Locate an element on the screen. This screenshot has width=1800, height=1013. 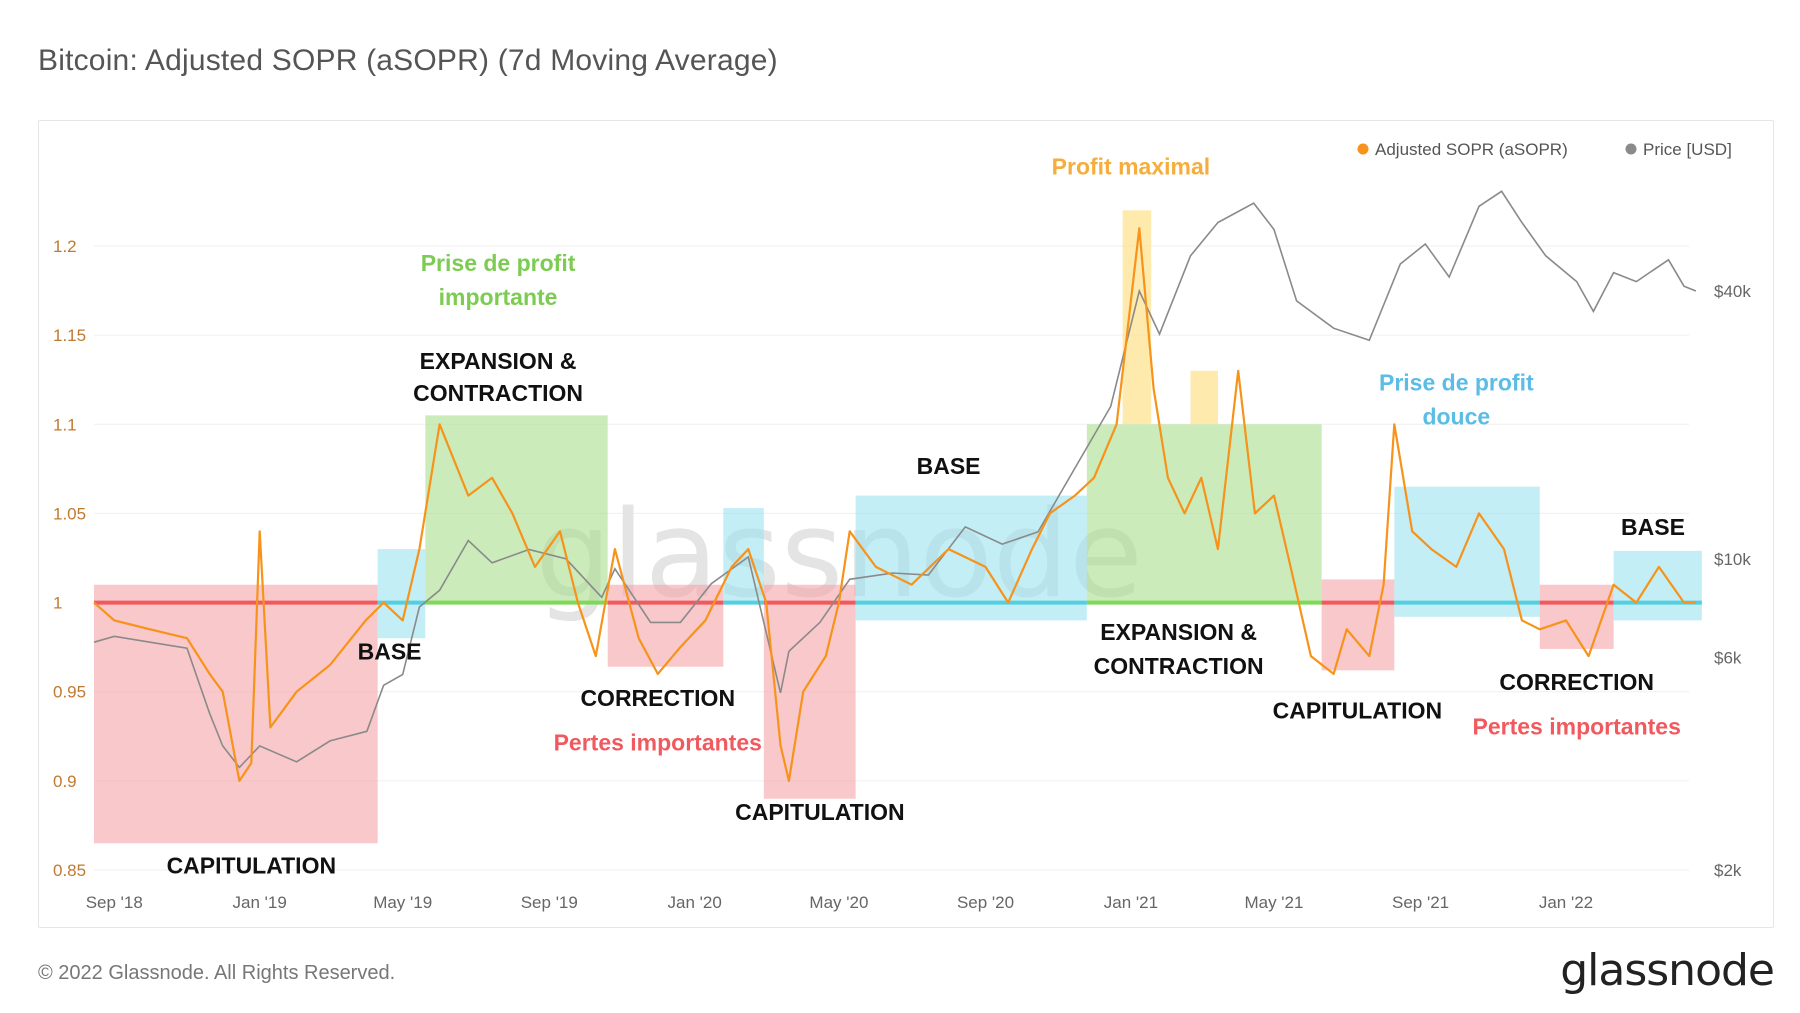
x-tick-8: May '21 is located at coordinates (1273, 902).